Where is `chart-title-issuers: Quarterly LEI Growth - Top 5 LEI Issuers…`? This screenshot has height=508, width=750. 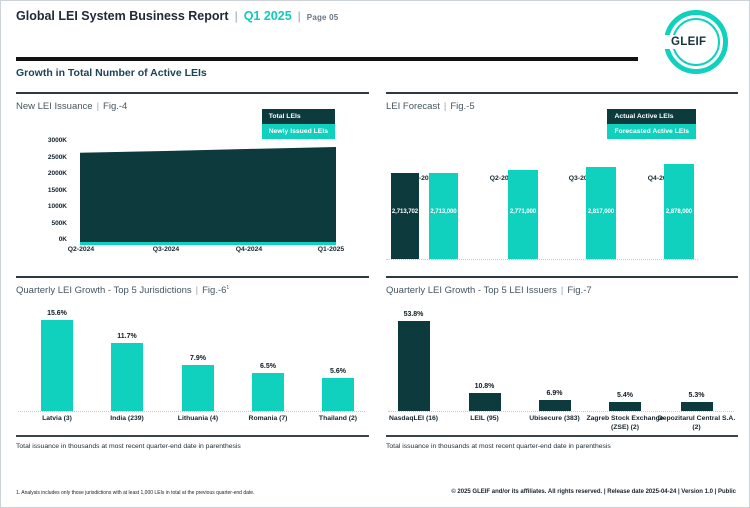
chart-title-issuers: Quarterly LEI Growth - Top 5 LEI Issuers… is located at coordinates (489, 290).